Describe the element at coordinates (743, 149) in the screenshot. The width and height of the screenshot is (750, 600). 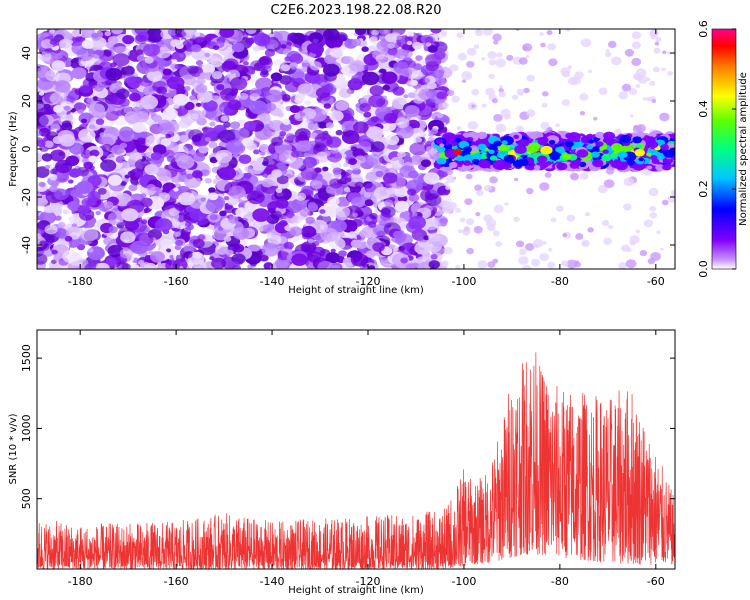
I see `colorbar-label: Normalized spectral amplitude` at that location.